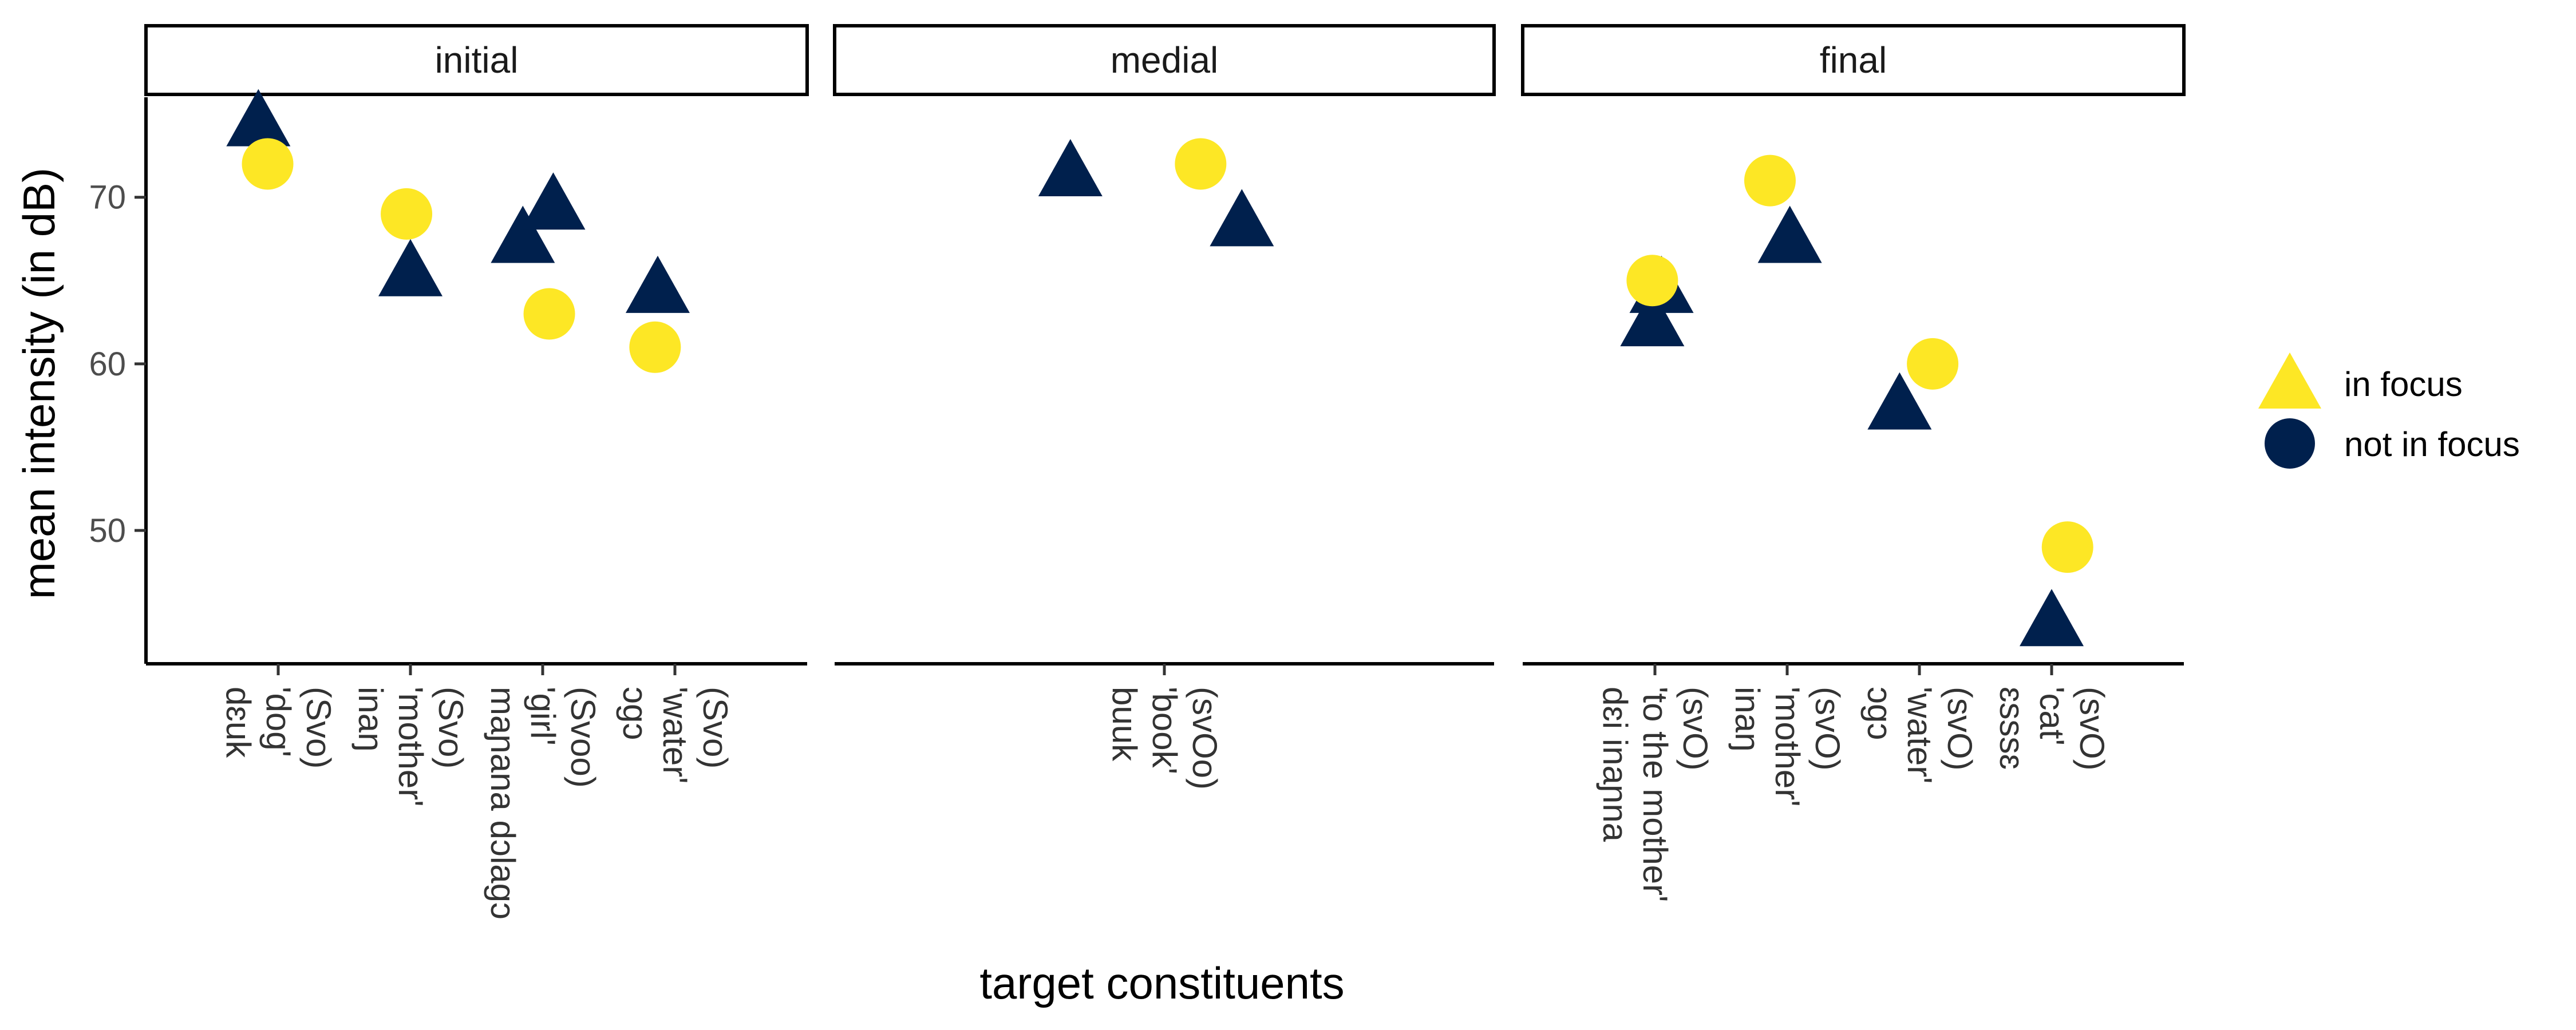  What do you see at coordinates (1164, 730) in the screenshot?
I see `x-tick-label-line: 'book'` at bounding box center [1164, 730].